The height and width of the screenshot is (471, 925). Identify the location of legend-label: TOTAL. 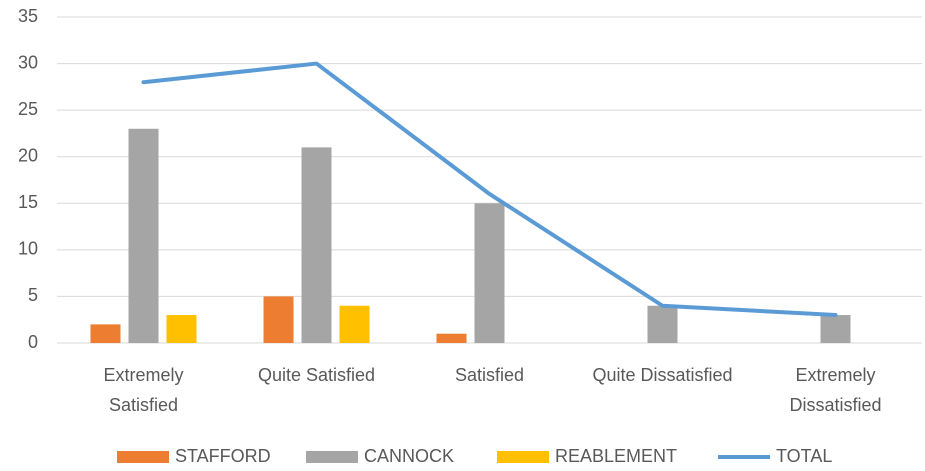
(804, 456).